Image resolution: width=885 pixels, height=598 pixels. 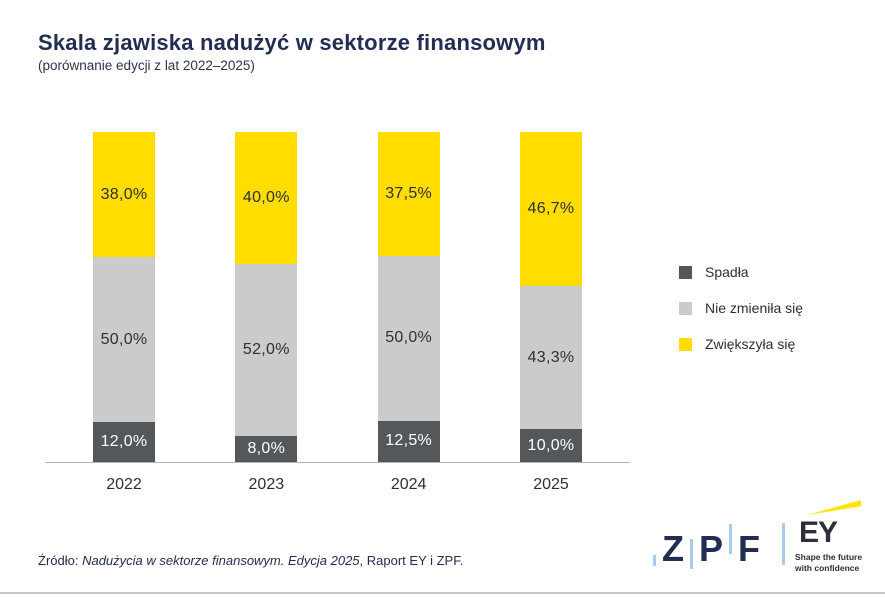 I want to click on bar-value-label: 38,0%, so click(x=124, y=194).